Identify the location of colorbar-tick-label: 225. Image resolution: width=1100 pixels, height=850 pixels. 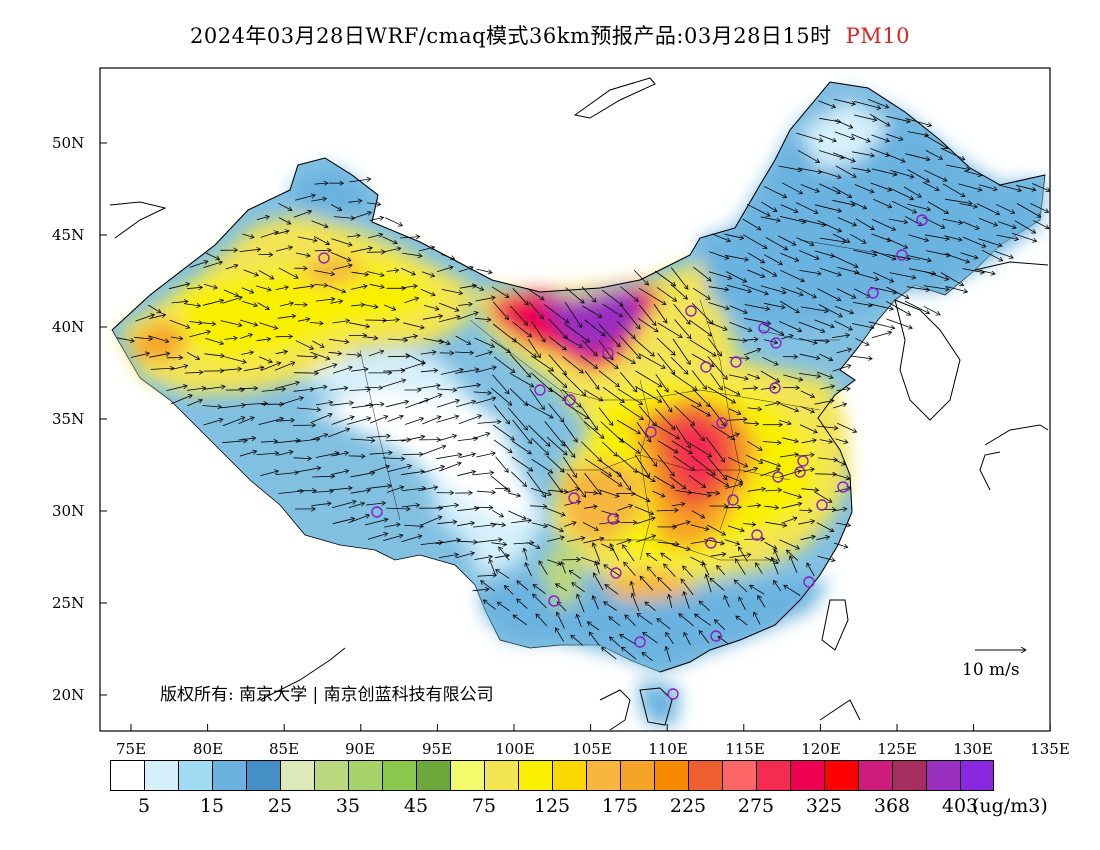
(688, 806).